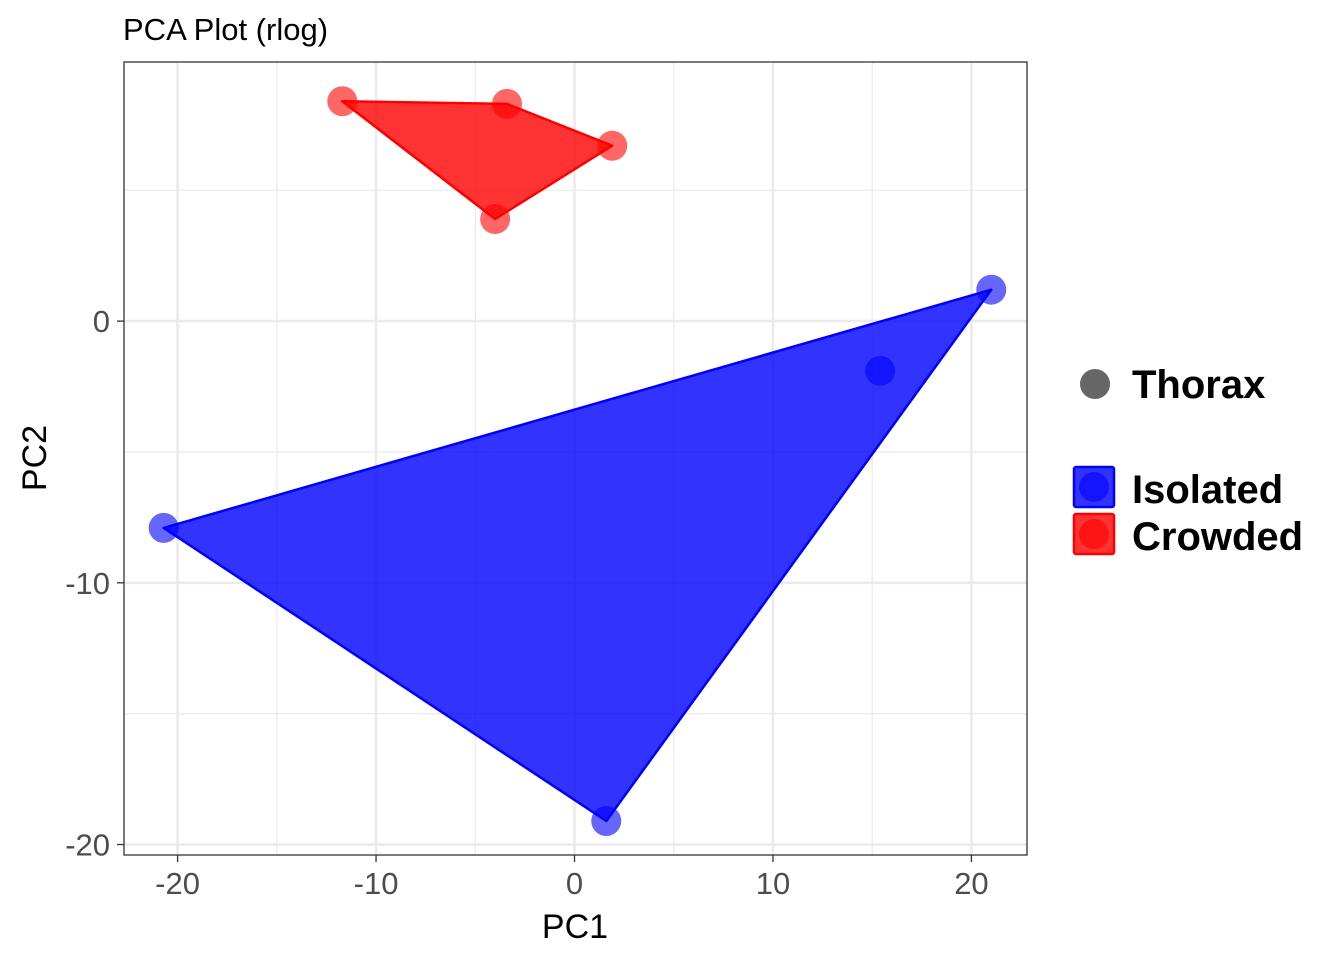 This screenshot has height=960, width=1344. Describe the element at coordinates (1187, 461) in the screenshot. I see `legend: Thorax Isolated Crowded` at that location.